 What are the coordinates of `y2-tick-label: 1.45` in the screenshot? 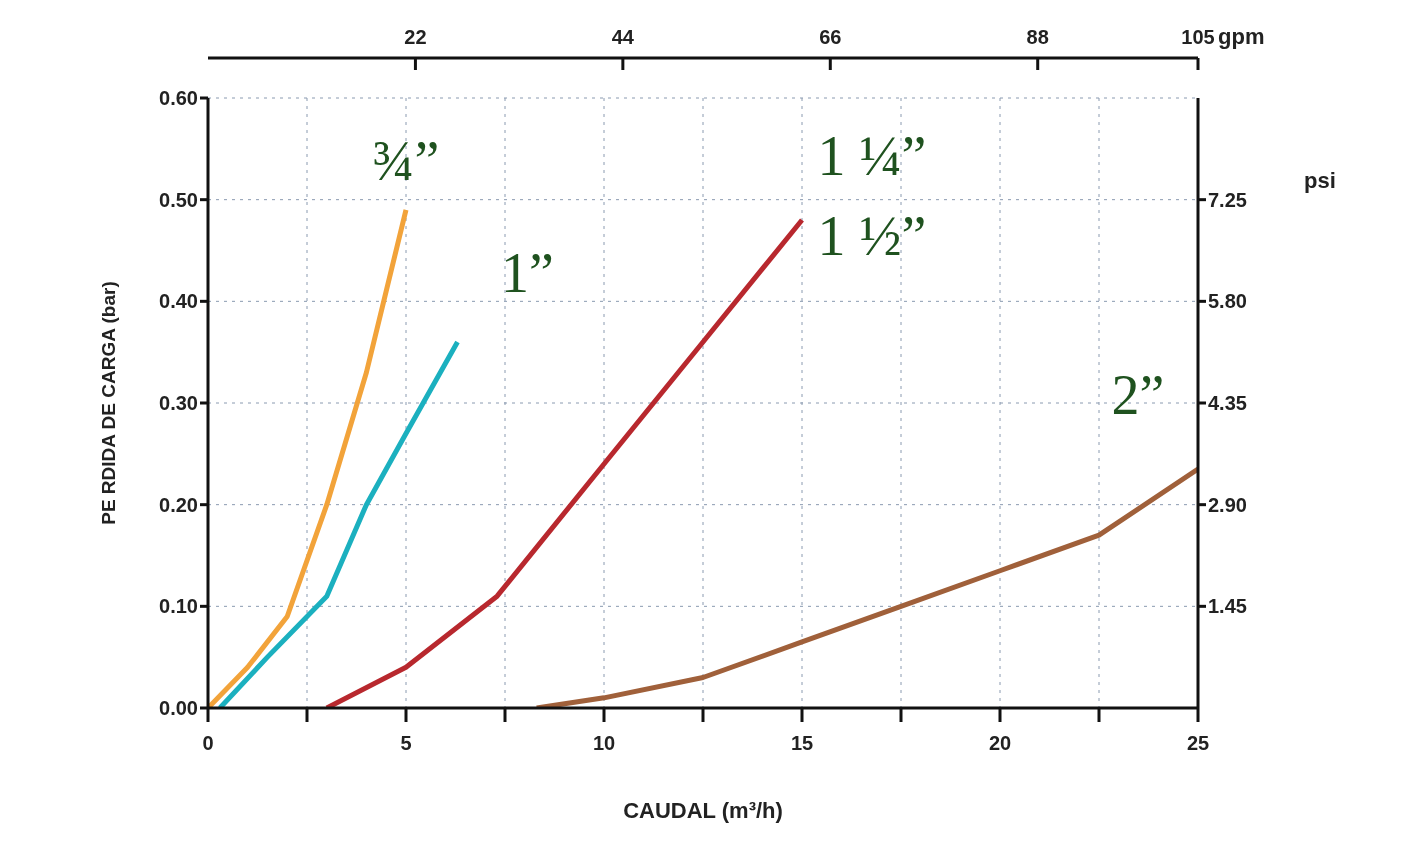 It's located at (1227, 606).